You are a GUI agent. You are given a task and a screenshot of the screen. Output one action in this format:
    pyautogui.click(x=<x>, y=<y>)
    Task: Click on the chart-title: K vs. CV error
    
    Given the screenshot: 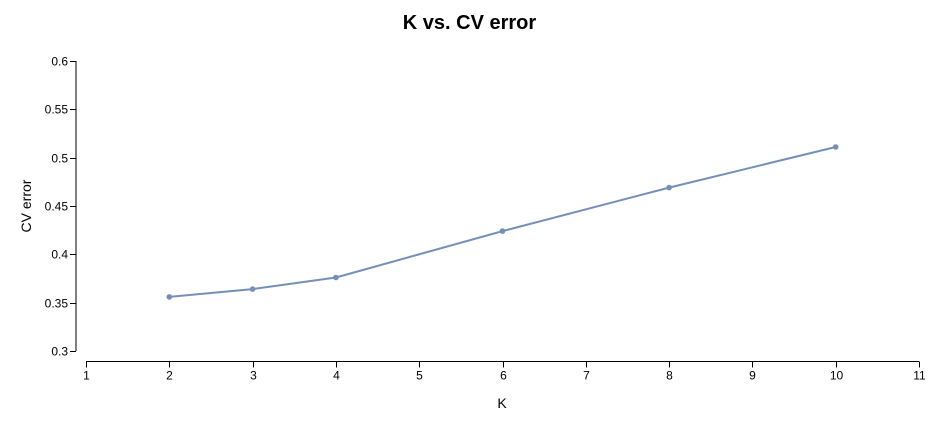 What is the action you would take?
    pyautogui.click(x=470, y=23)
    